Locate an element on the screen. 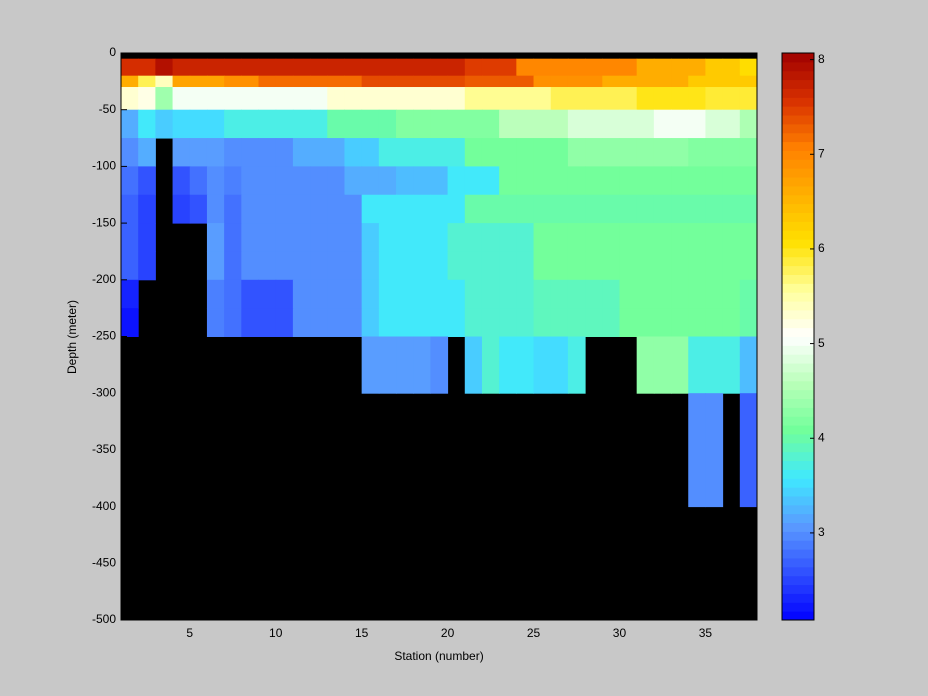 This screenshot has width=928, height=696. colorbar-tick-label: 3 is located at coordinates (821, 532).